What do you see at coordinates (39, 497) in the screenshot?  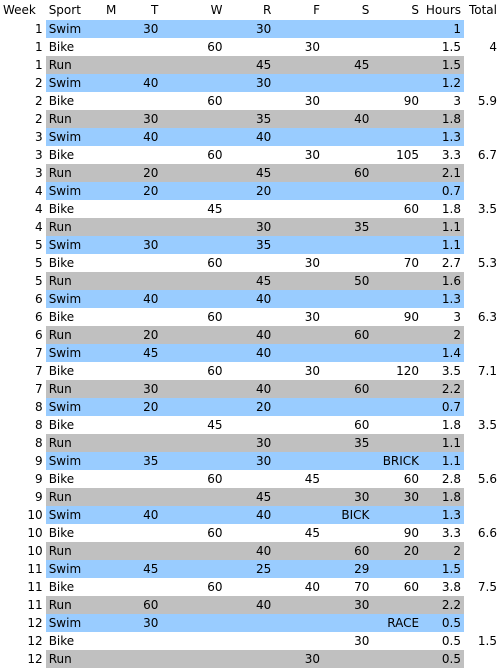 I see `week-cell: 9` at bounding box center [39, 497].